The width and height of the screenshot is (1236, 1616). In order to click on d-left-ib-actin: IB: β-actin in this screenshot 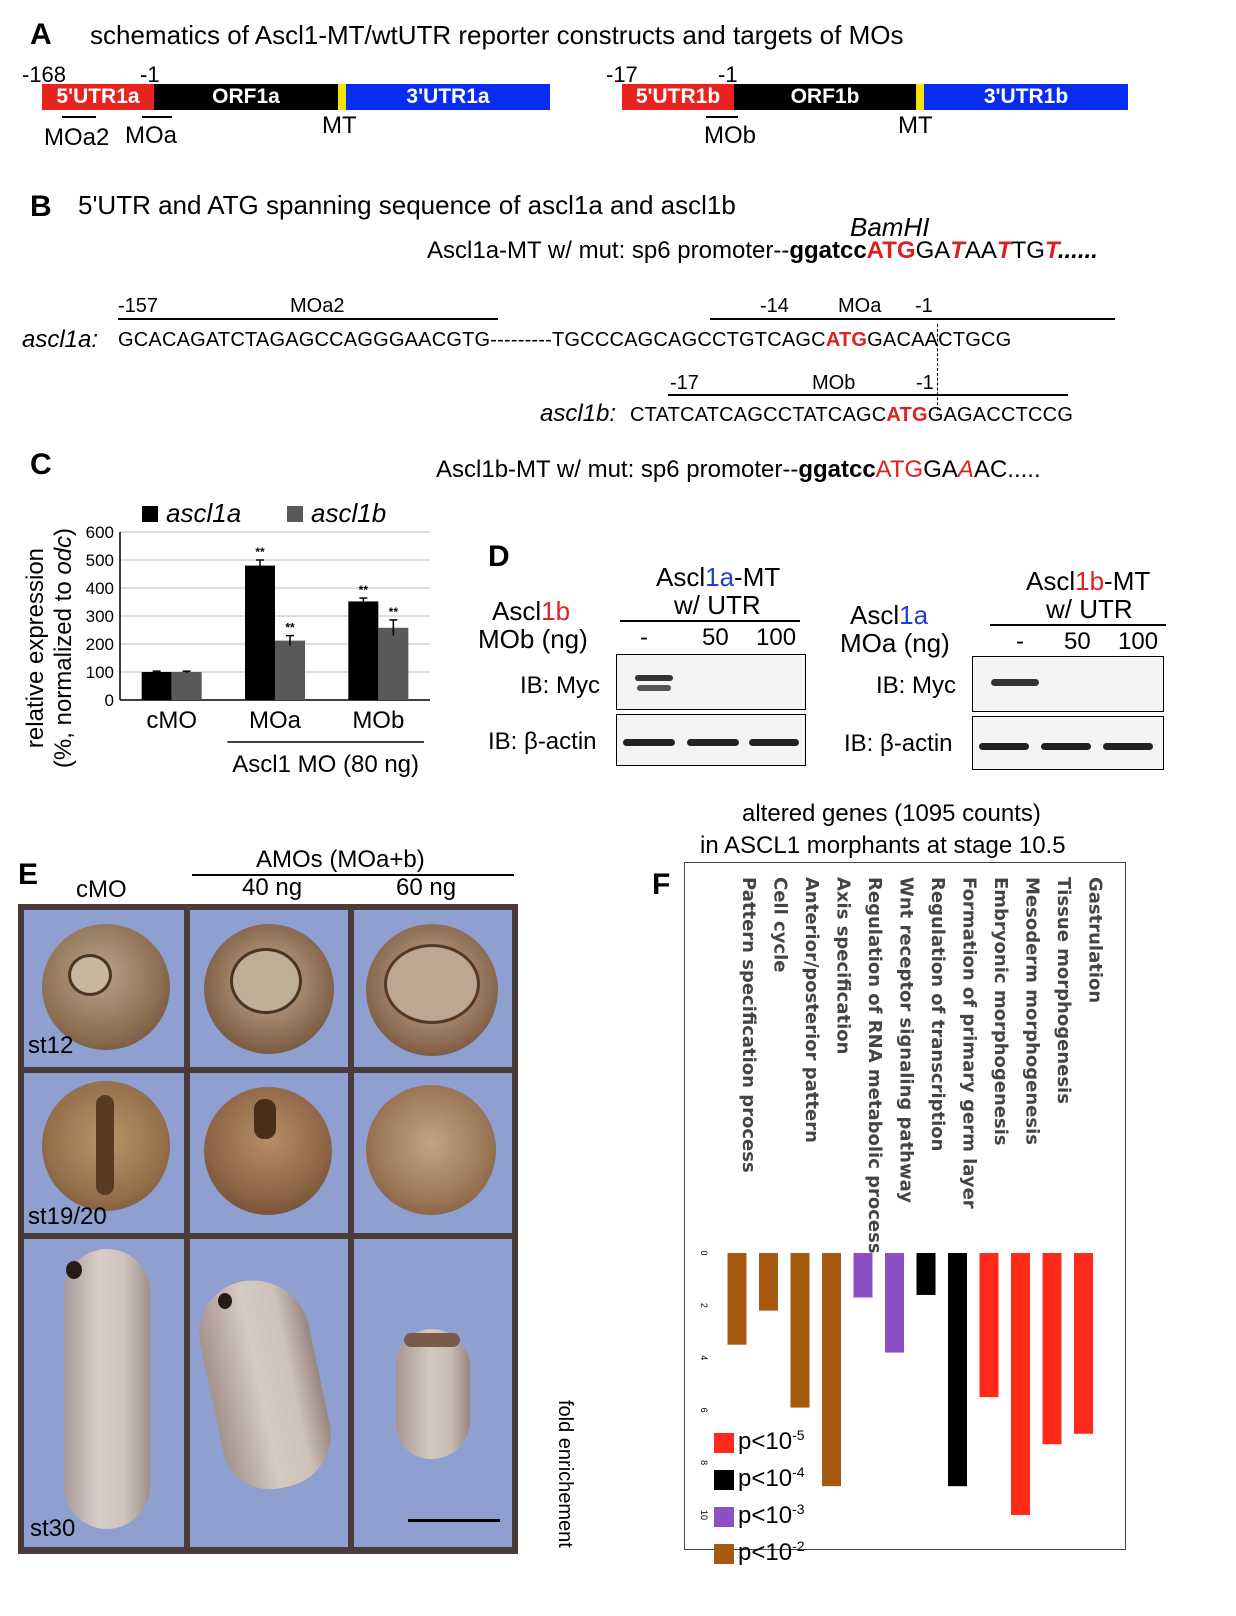, I will do `click(542, 741)`.